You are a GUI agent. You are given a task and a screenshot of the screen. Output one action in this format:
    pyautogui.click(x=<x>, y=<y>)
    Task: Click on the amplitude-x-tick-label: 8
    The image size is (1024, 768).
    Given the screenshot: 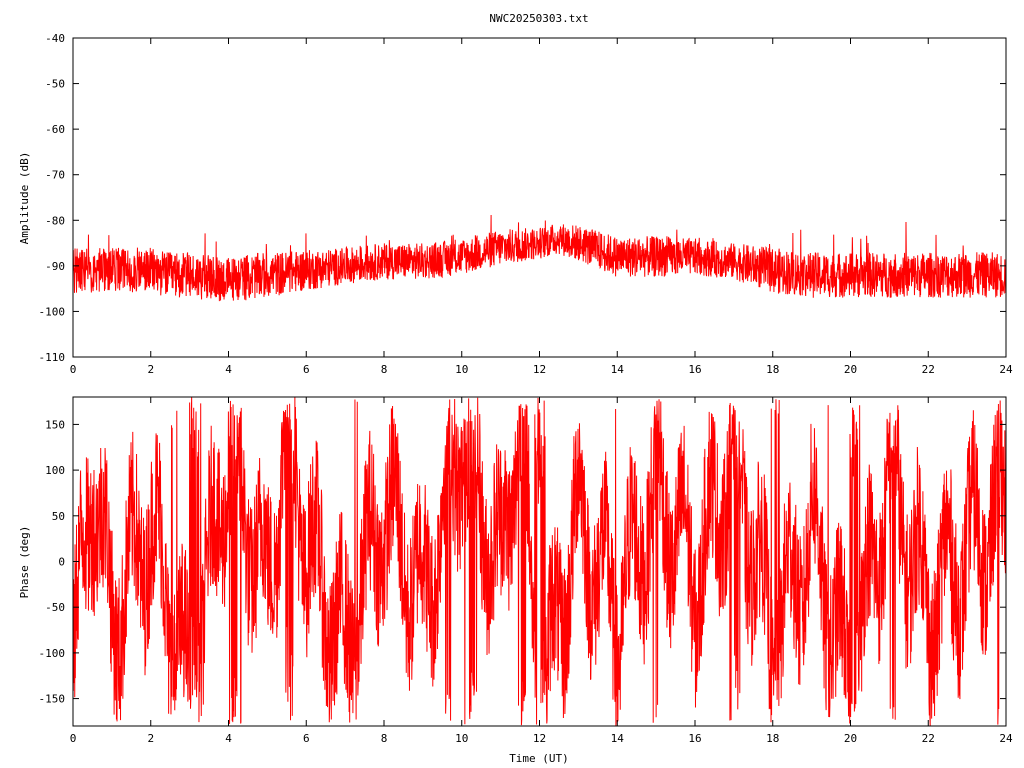 What is the action you would take?
    pyautogui.click(x=384, y=369)
    